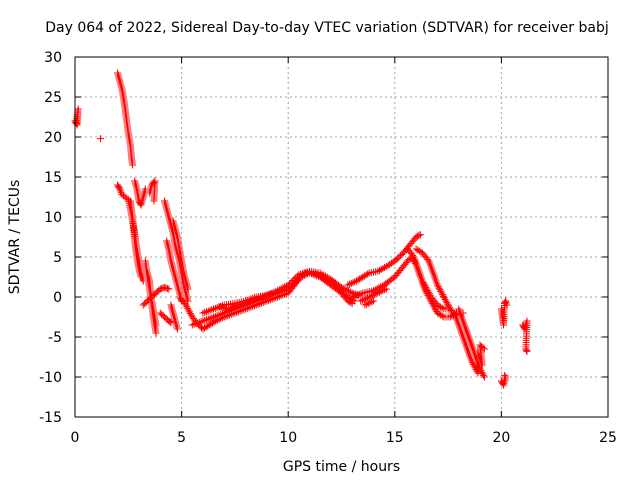 Image resolution: width=640 pixels, height=480 pixels. Describe the element at coordinates (501, 438) in the screenshot. I see `x-tick-label: 20` at that location.